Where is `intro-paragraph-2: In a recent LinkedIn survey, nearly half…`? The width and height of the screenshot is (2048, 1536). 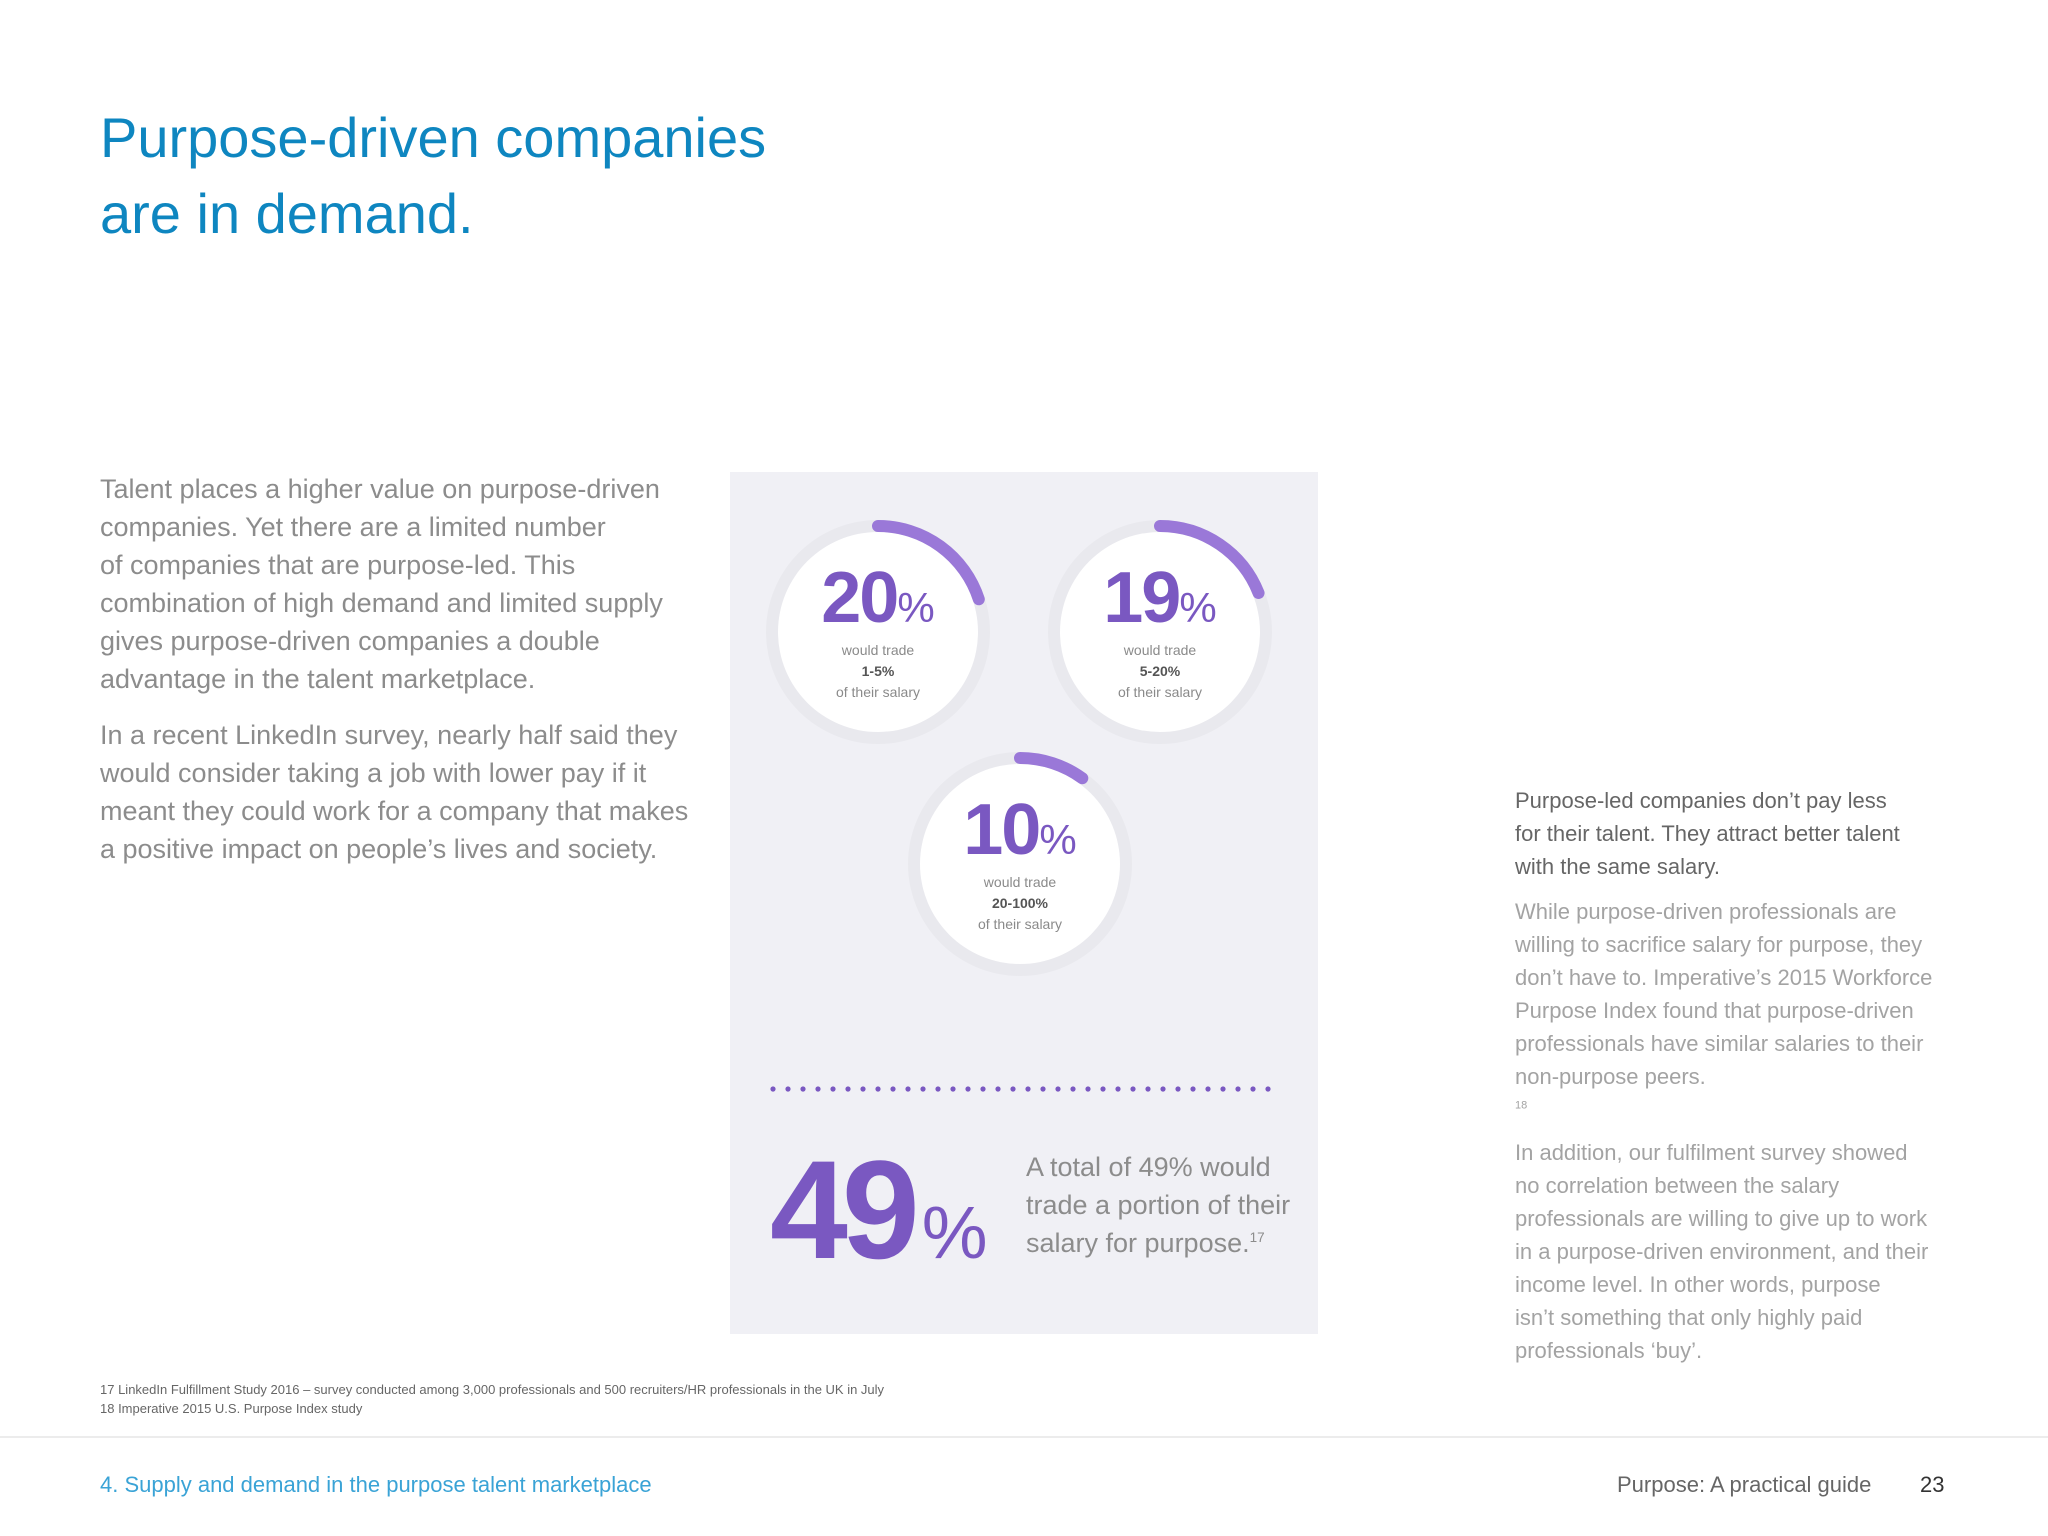 intro-paragraph-2: In a recent LinkedIn survey, nearly half… is located at coordinates (400, 792).